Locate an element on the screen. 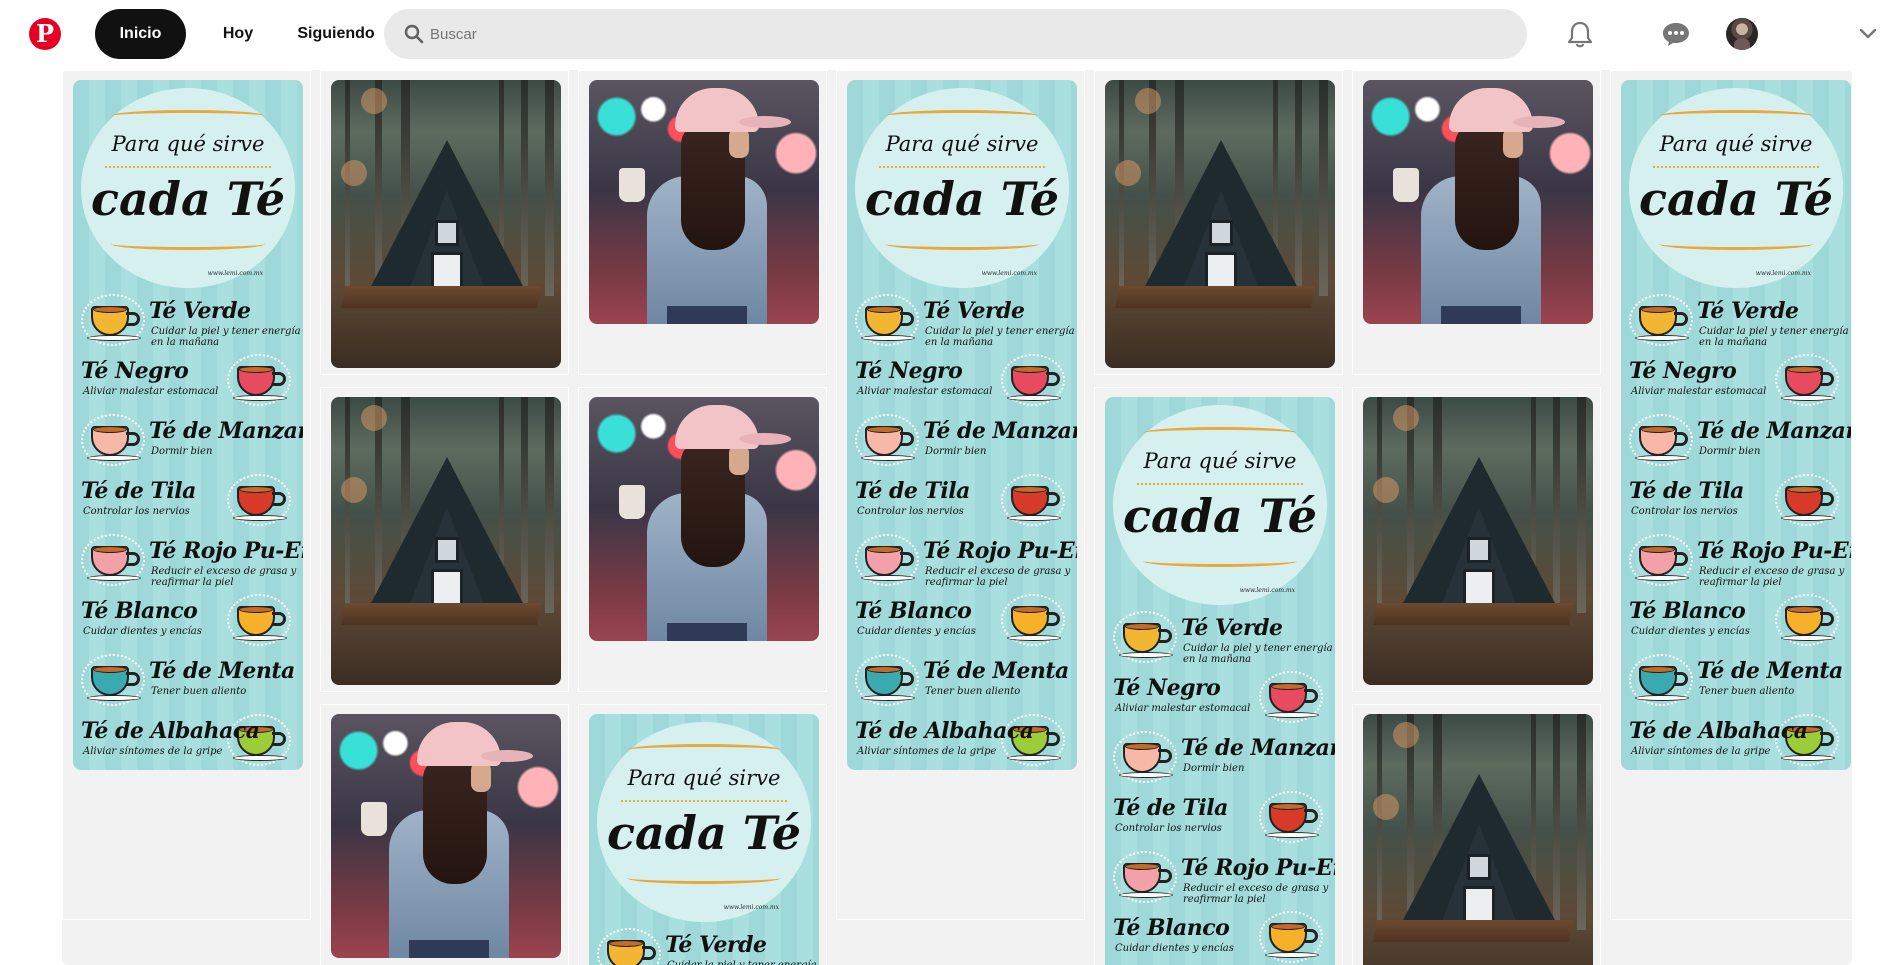  tea-name: Té de Menta is located at coordinates (996, 671).